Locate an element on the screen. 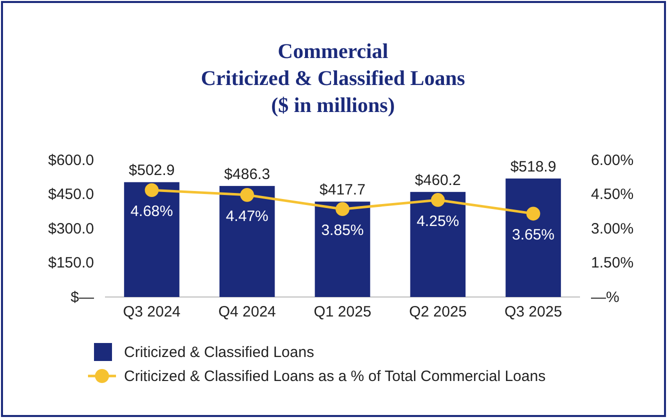  data-label: $460.2 is located at coordinates (437, 180).